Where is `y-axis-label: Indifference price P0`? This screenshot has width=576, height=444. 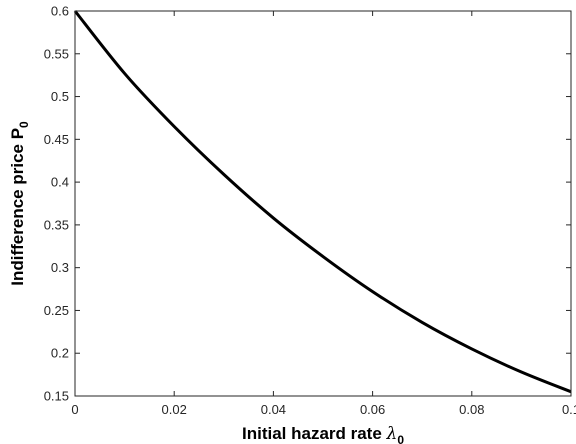 y-axis-label: Indifference price P0 is located at coordinates (19, 203).